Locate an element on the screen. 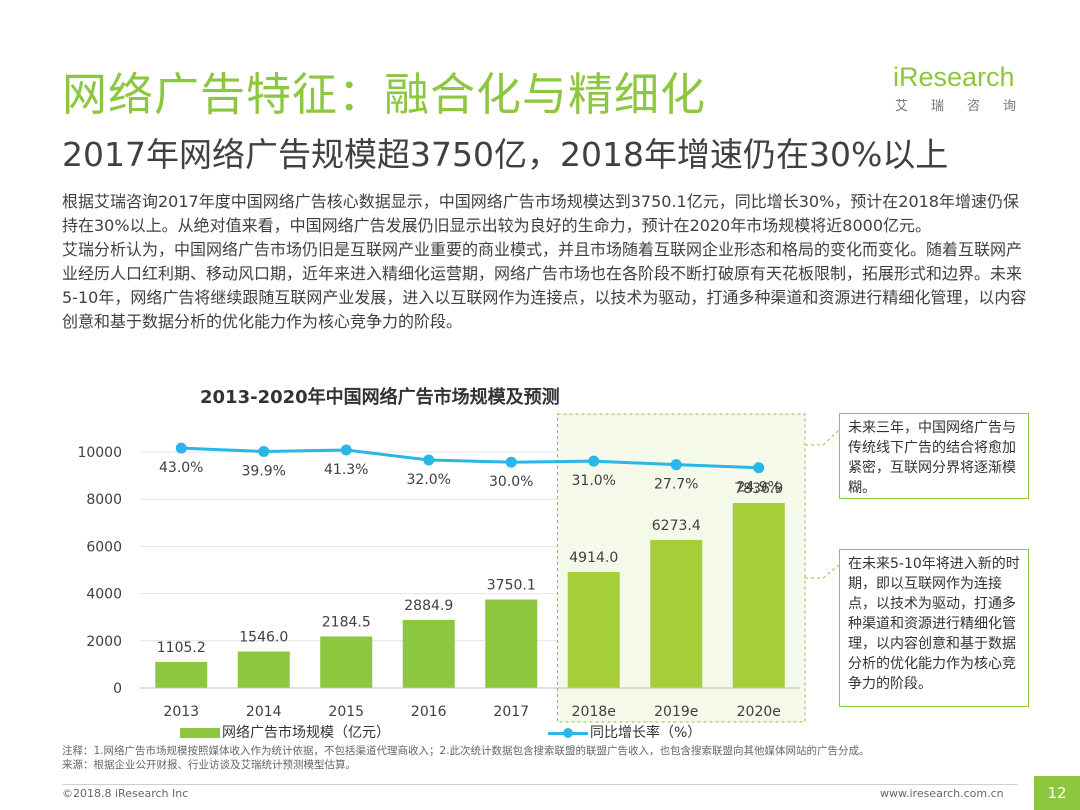  logo-main-text: iResearch is located at coordinates (954, 77).